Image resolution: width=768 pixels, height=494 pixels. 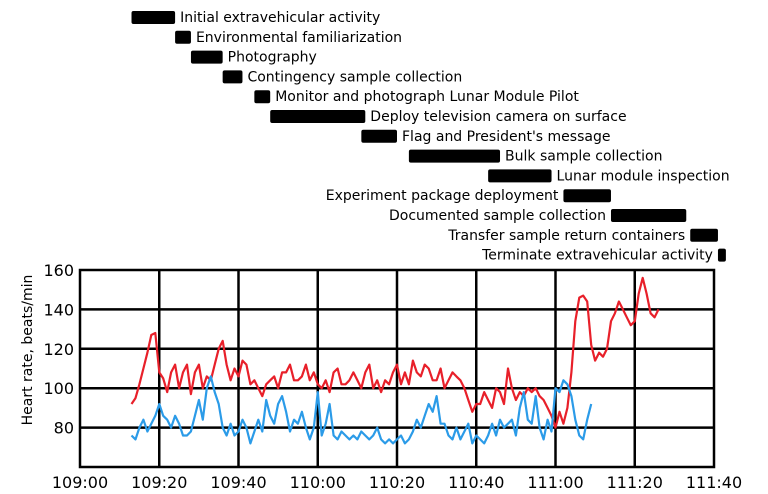 What do you see at coordinates (566, 236) in the screenshot?
I see `activity-label: Transfer sample return containers` at bounding box center [566, 236].